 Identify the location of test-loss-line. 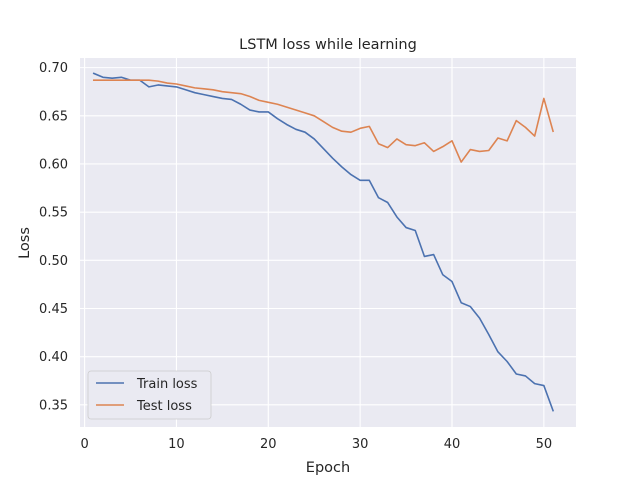
(323, 121).